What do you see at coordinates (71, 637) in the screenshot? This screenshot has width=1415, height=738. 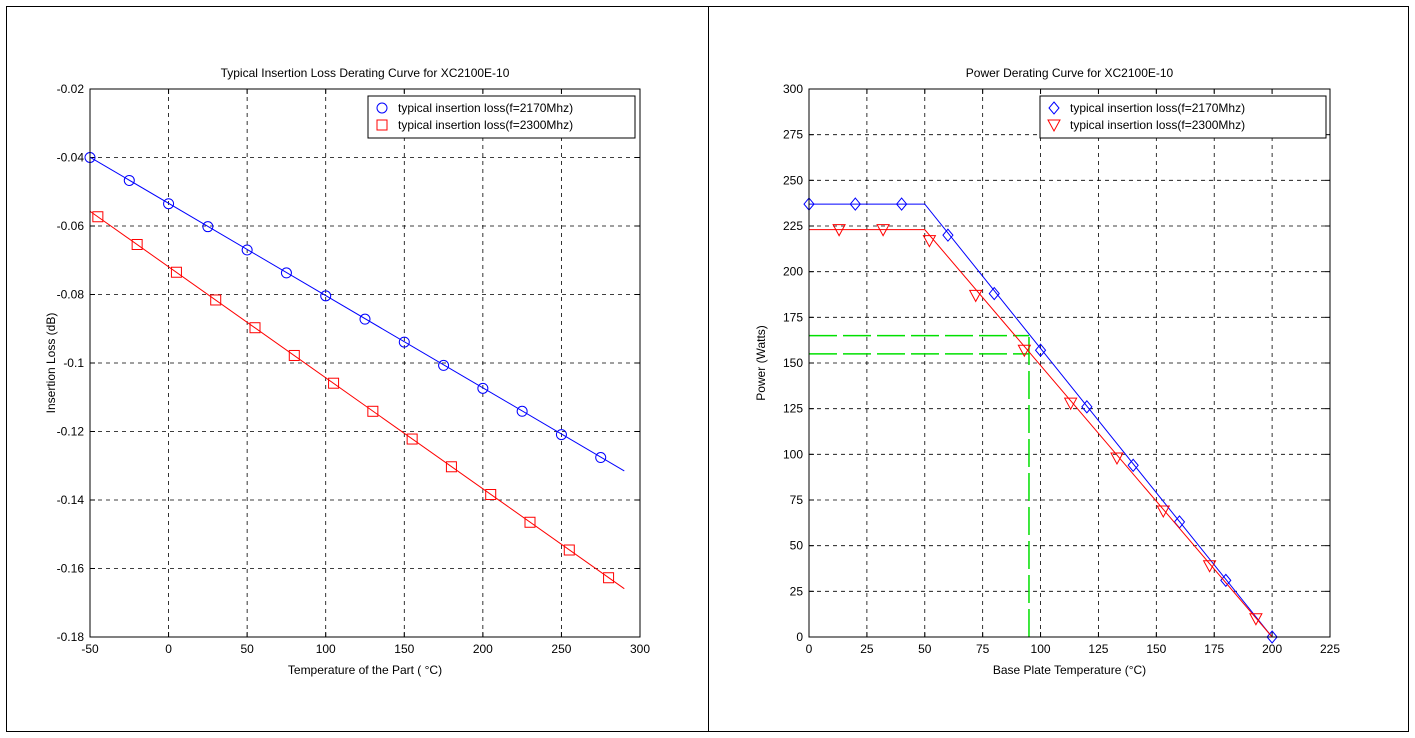 I see `y-tick-label: -0.18` at bounding box center [71, 637].